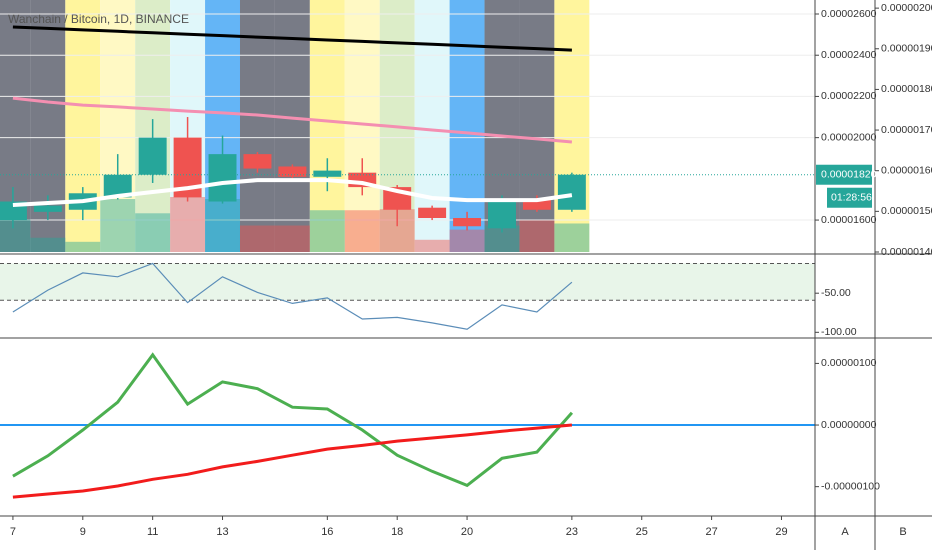 The width and height of the screenshot is (932, 555). Describe the element at coordinates (906, 8) in the screenshot. I see `y-tick-label: 0.00000200` at that location.